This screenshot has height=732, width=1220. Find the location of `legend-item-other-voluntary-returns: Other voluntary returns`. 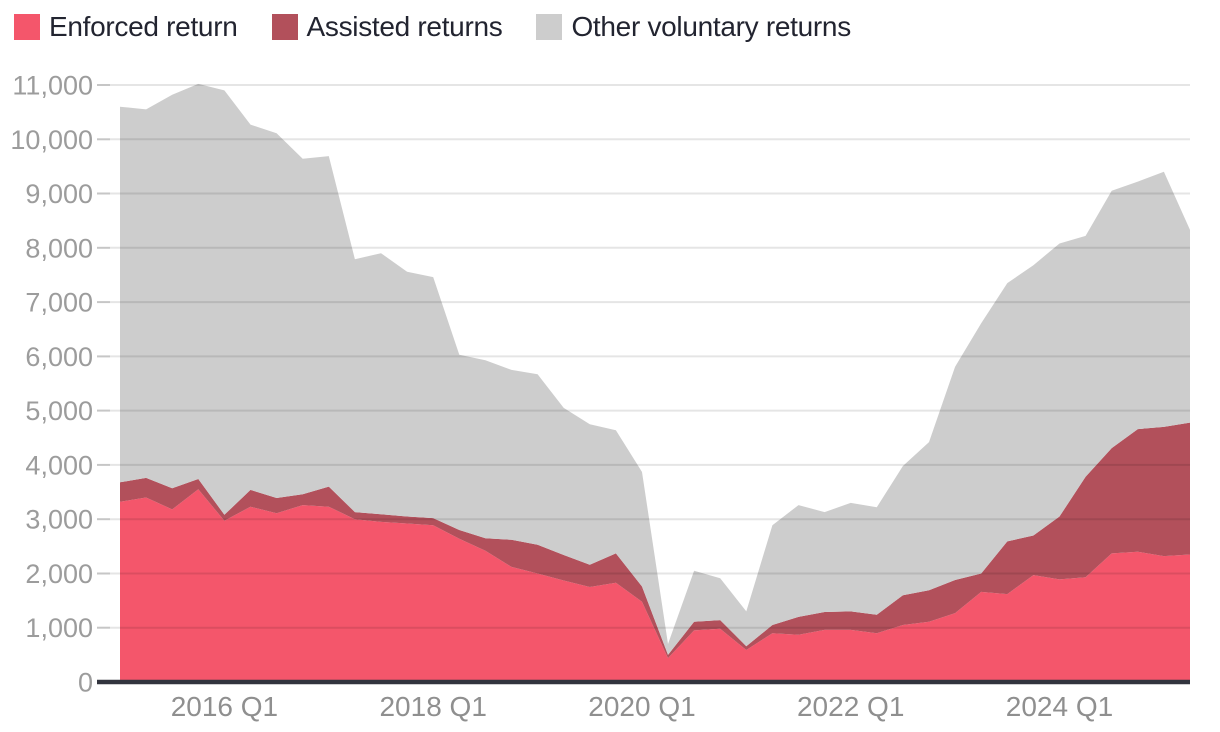

legend-item-other-voluntary-returns: Other voluntary returns is located at coordinates (693, 27).